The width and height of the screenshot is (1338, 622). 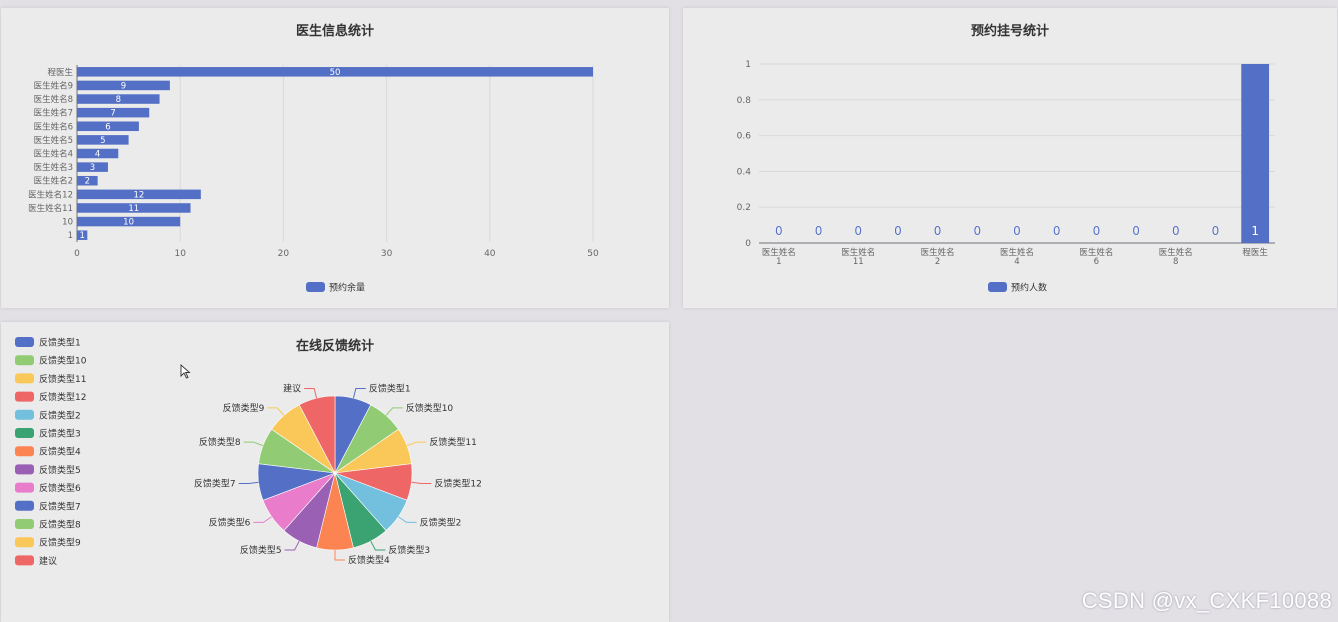 I want to click on x-tick-label-3-1: 4, so click(x=1016, y=262).